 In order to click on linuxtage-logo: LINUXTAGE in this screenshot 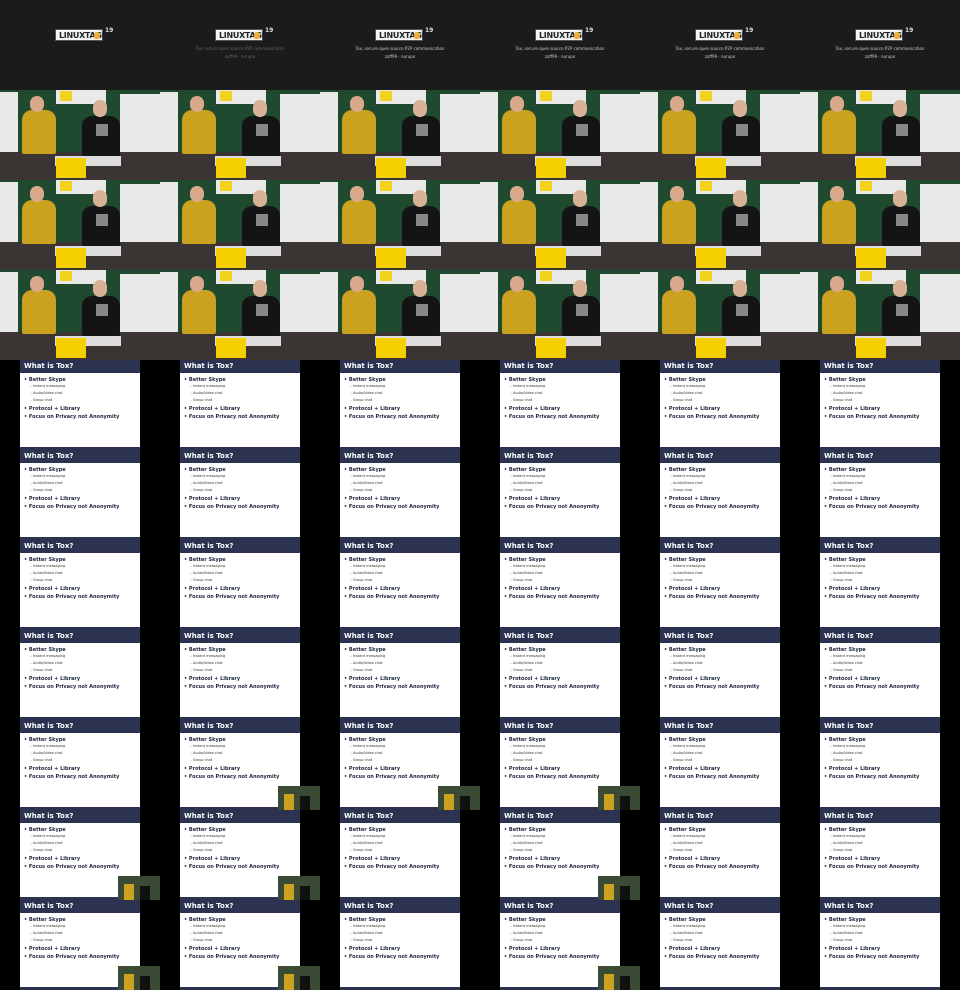, I will do `click(81, 35)`.